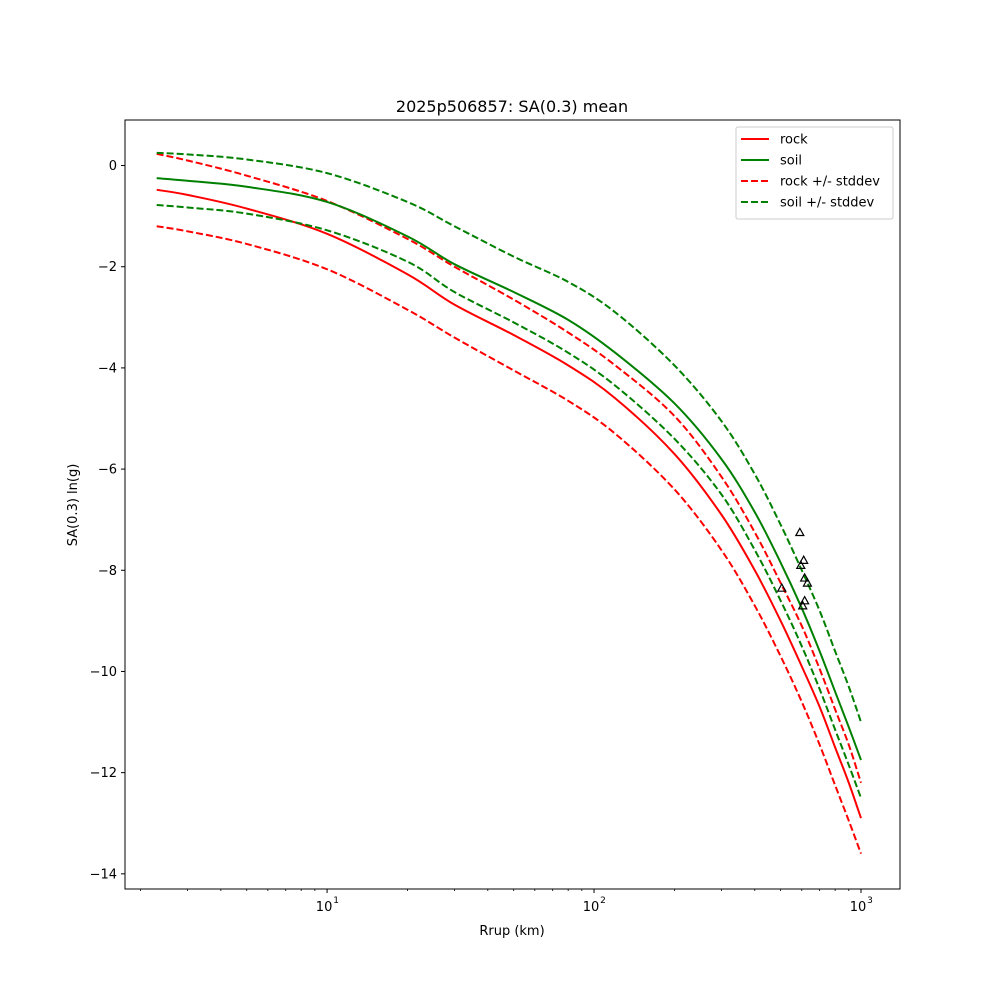 This screenshot has width=1000, height=1000. I want to click on y-axis-label: SA(0.3) ln(g), so click(73, 505).